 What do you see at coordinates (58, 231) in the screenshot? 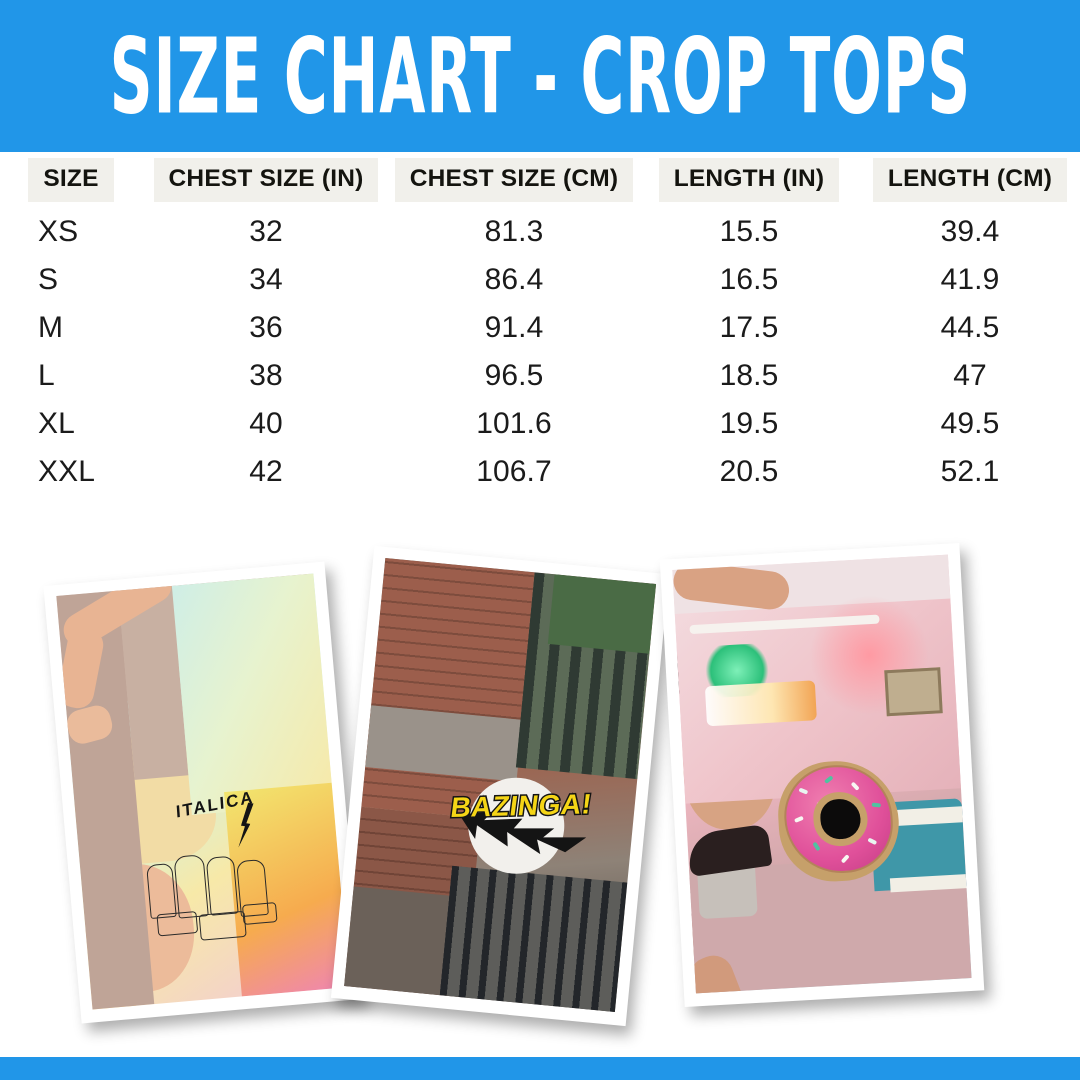
I see `cell-size: XS` at bounding box center [58, 231].